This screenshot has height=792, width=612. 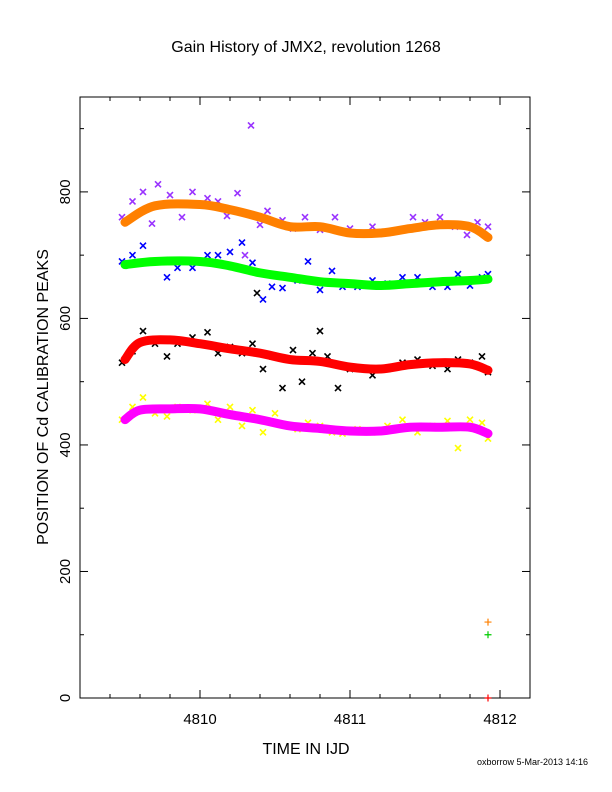 I want to click on y-tick-label: 600, so click(x=65, y=318).